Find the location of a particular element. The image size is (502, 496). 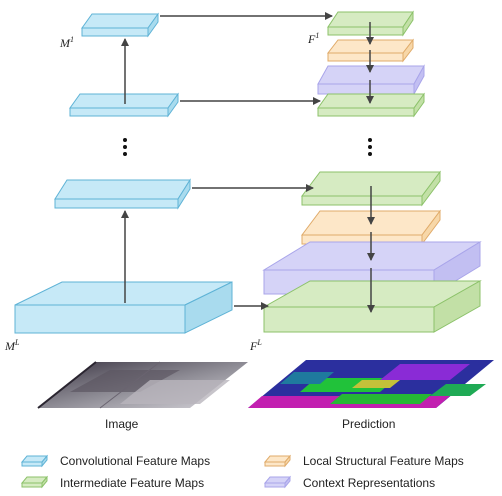

ellipsis-left is located at coordinates (125, 147).